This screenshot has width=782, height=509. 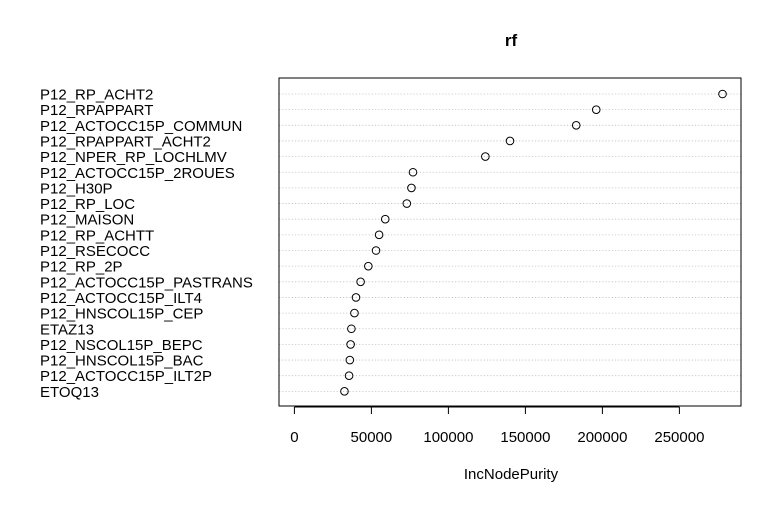 I want to click on x-tick-label: 250000, so click(x=679, y=437).